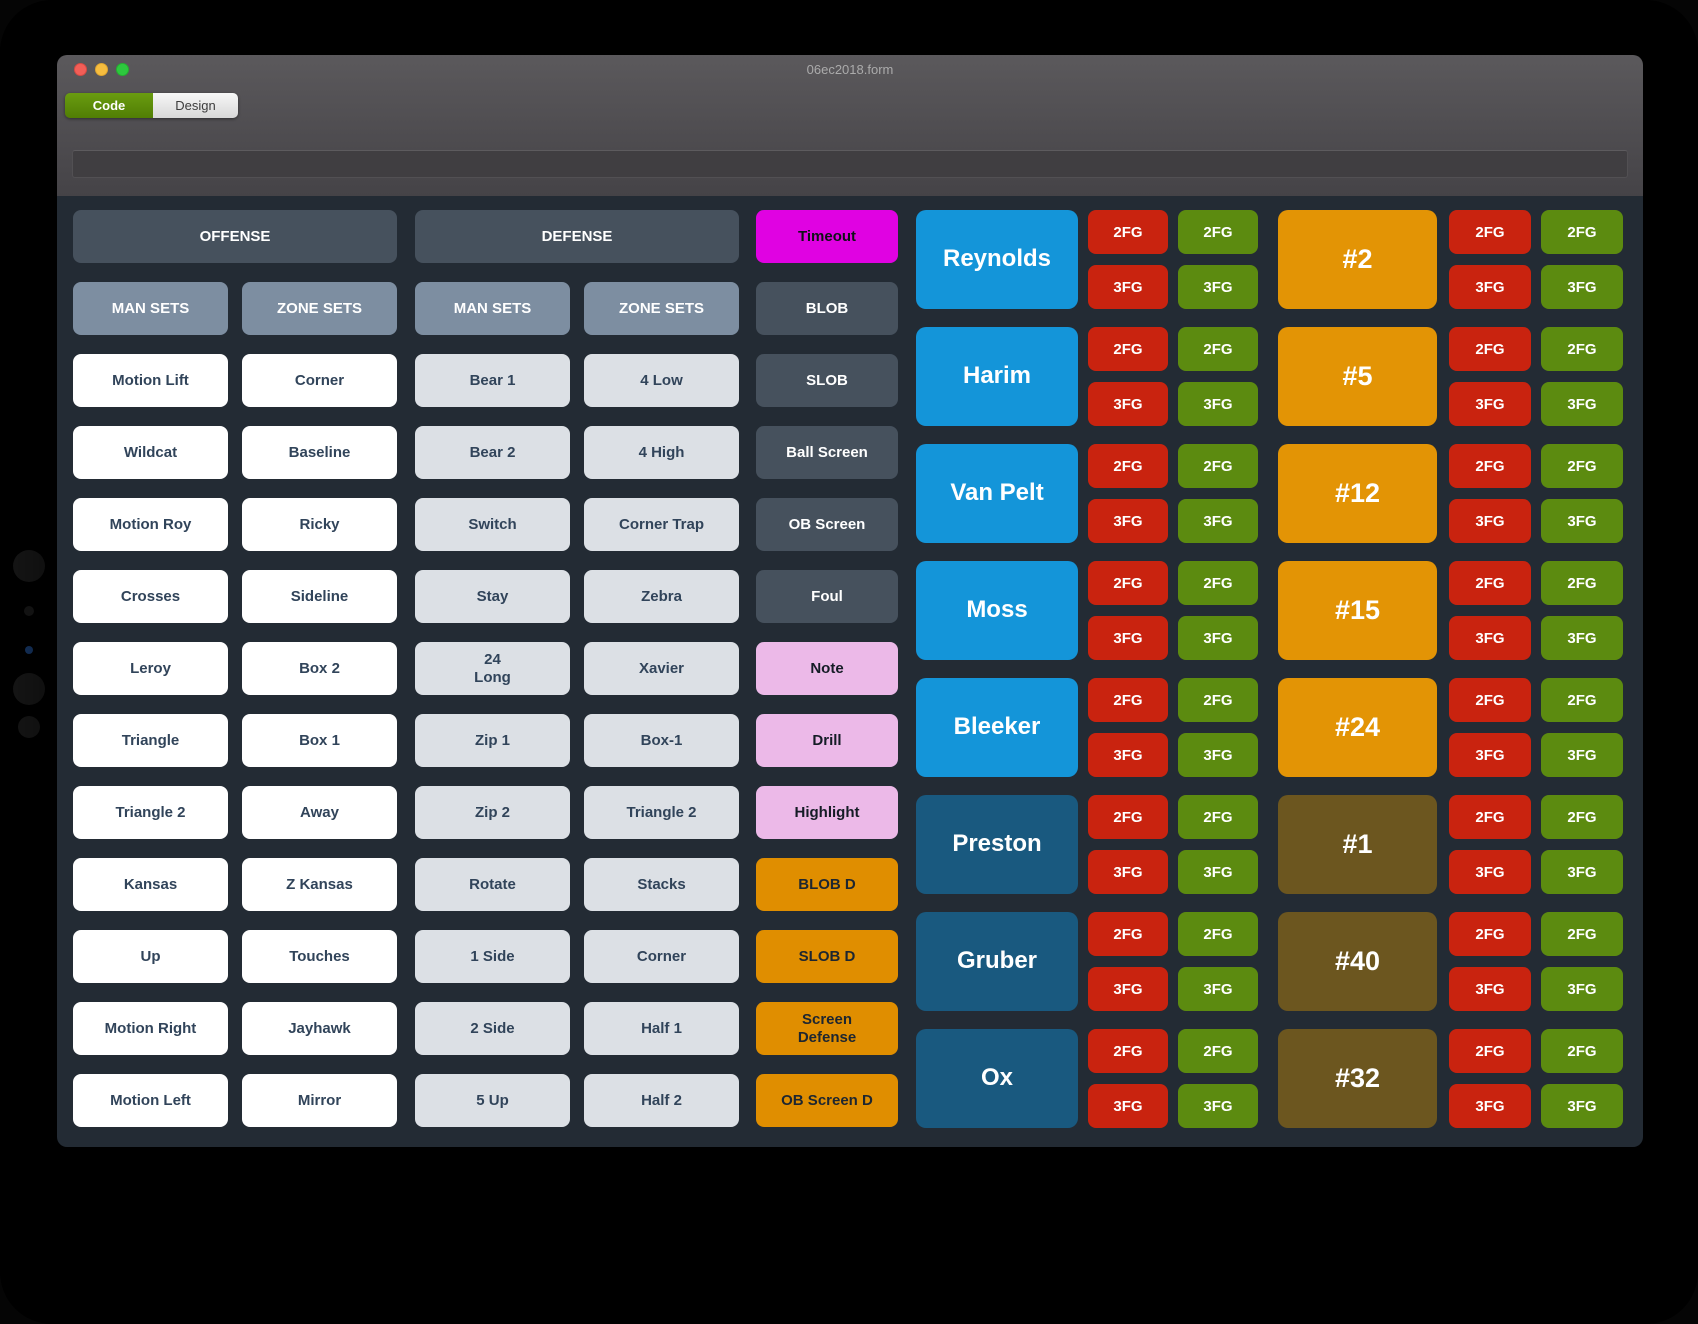 The height and width of the screenshot is (1324, 1698). Describe the element at coordinates (235, 236) in the screenshot. I see `offense-header-button: OFFENSE` at that location.